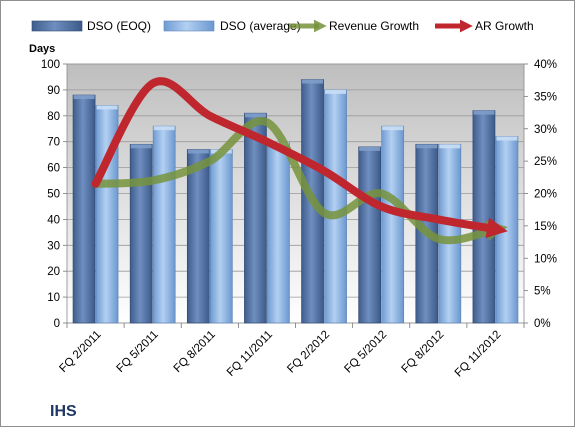  I want to click on y-left-tick-label: 90, so click(53, 91).